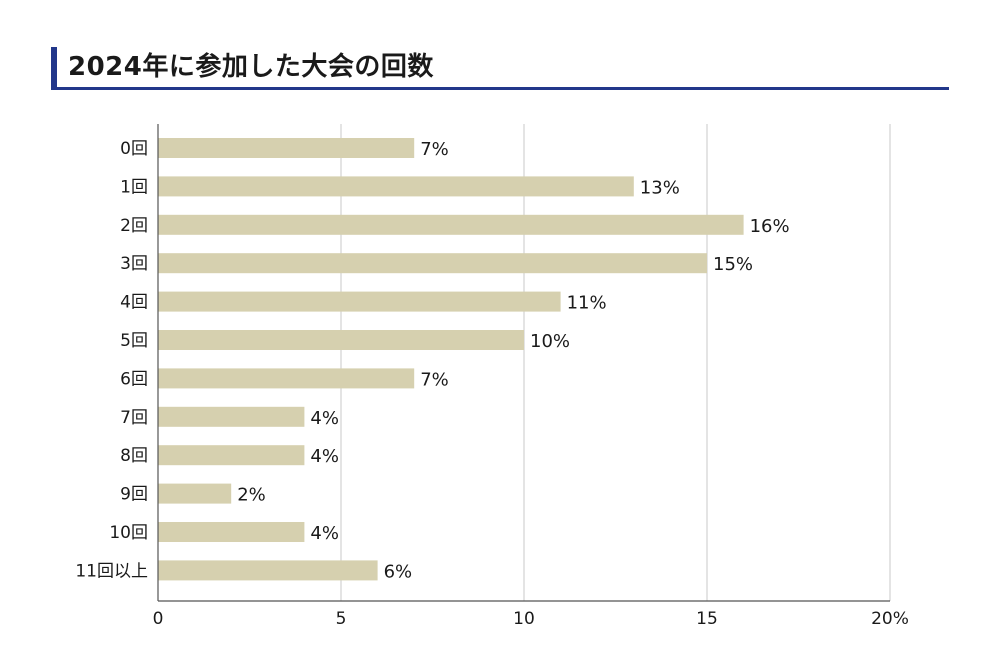 Image resolution: width=1000 pixels, height=656 pixels. What do you see at coordinates (341, 619) in the screenshot?
I see `x-tick-label: 5` at bounding box center [341, 619].